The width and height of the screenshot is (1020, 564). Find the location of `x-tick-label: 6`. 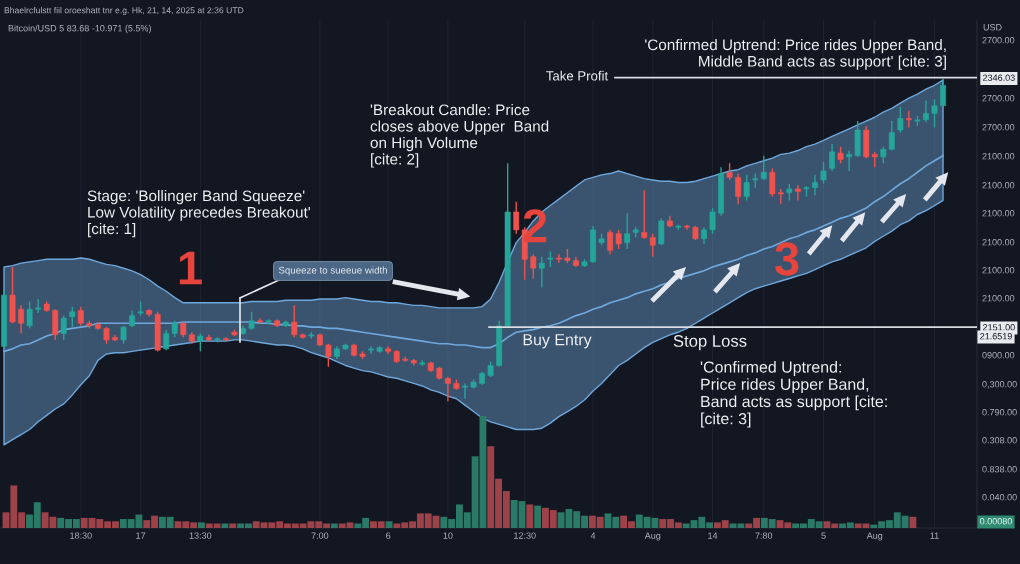

x-tick-label: 6 is located at coordinates (388, 535).